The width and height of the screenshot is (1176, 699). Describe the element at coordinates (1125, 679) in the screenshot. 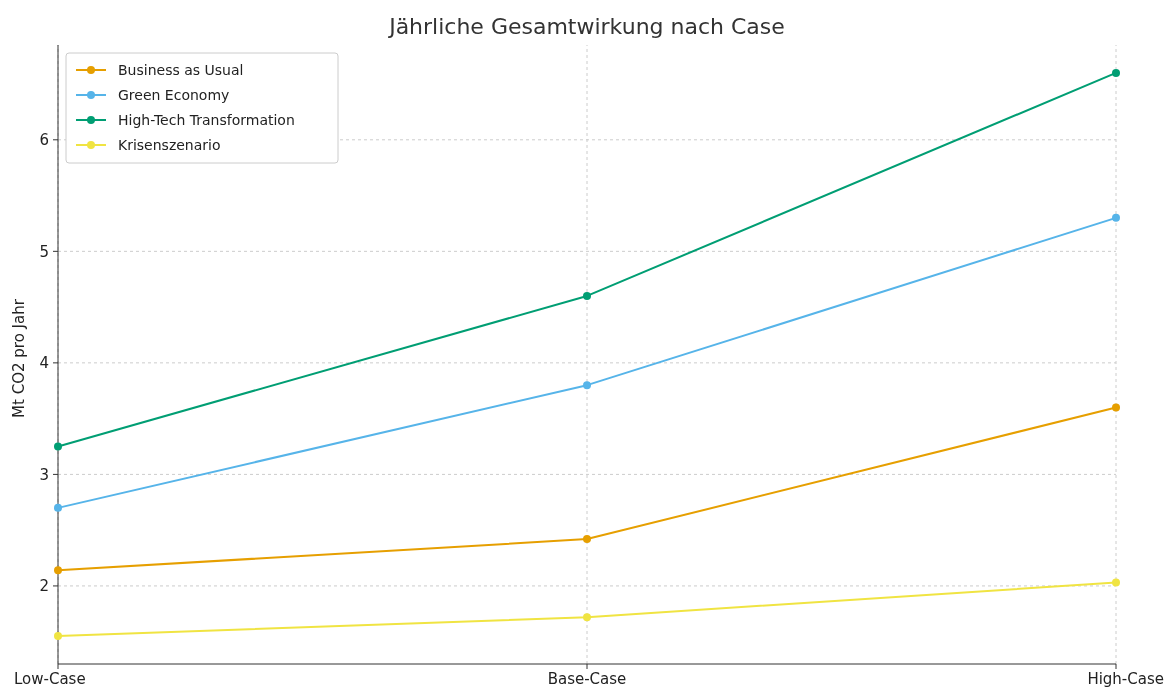

I see `x-tick-label: High-Case` at that location.